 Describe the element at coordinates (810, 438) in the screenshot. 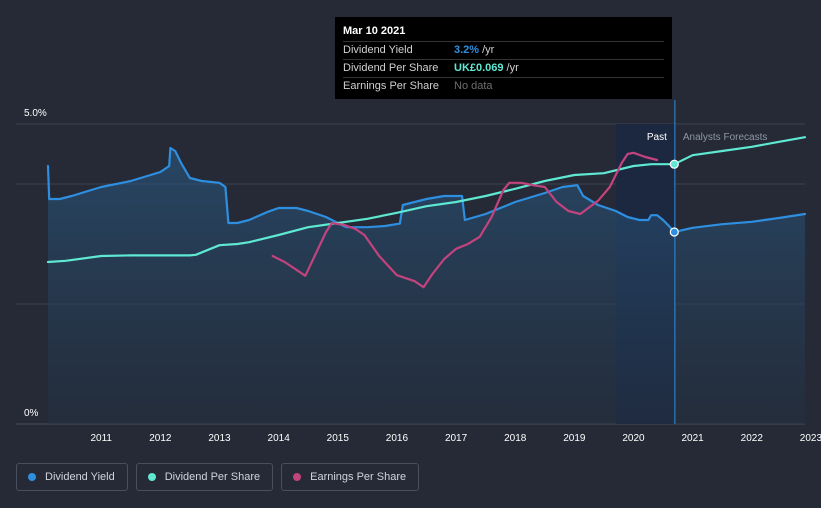

I see `x-tick-label: 2023` at that location.